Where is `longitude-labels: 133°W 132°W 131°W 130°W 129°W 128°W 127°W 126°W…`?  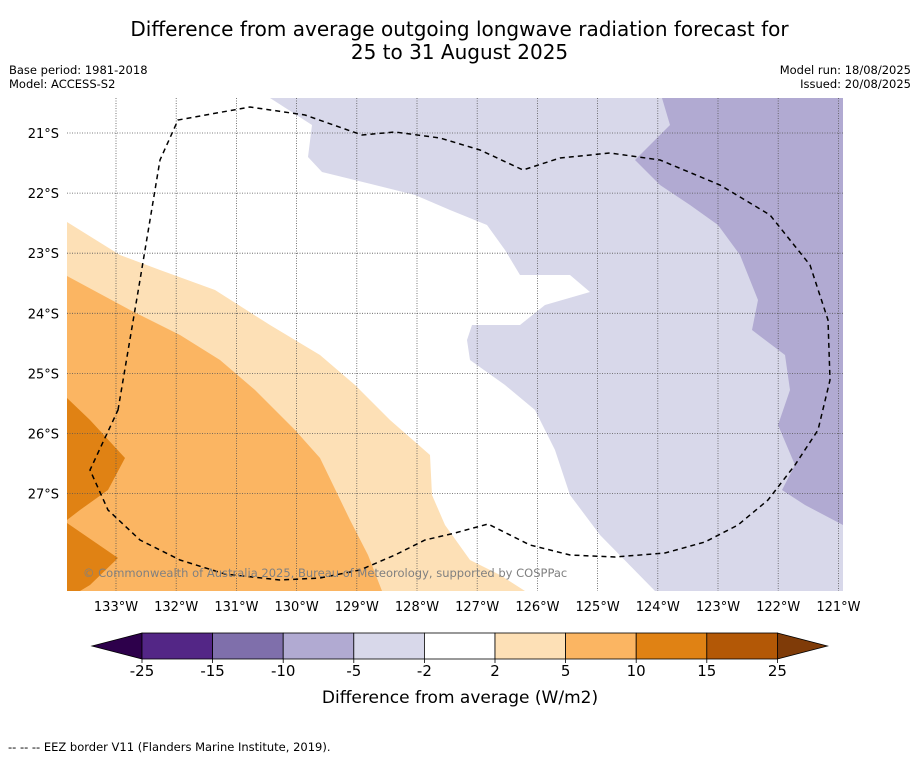
longitude-labels: 133°W 132°W 131°W 130°W 129°W 128°W 127°W 126°W… is located at coordinates (477, 607).